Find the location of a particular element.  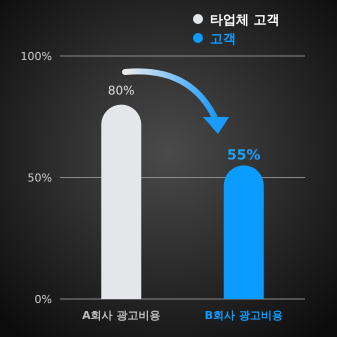

x-tick-label: A회사 광고비용 is located at coordinates (121, 315).